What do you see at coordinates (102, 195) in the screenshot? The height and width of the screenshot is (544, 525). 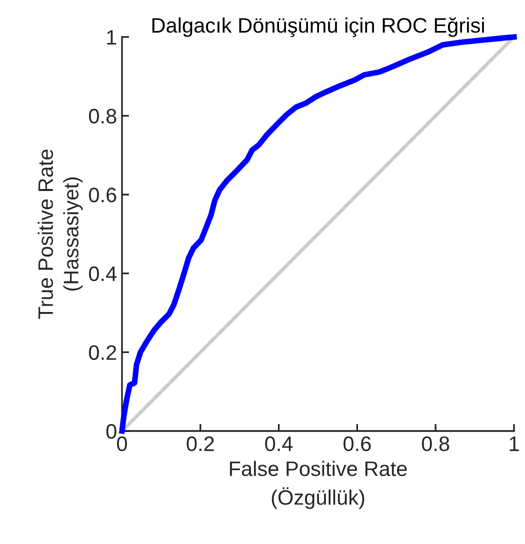 I see `y-tick-label: 0.6` at bounding box center [102, 195].